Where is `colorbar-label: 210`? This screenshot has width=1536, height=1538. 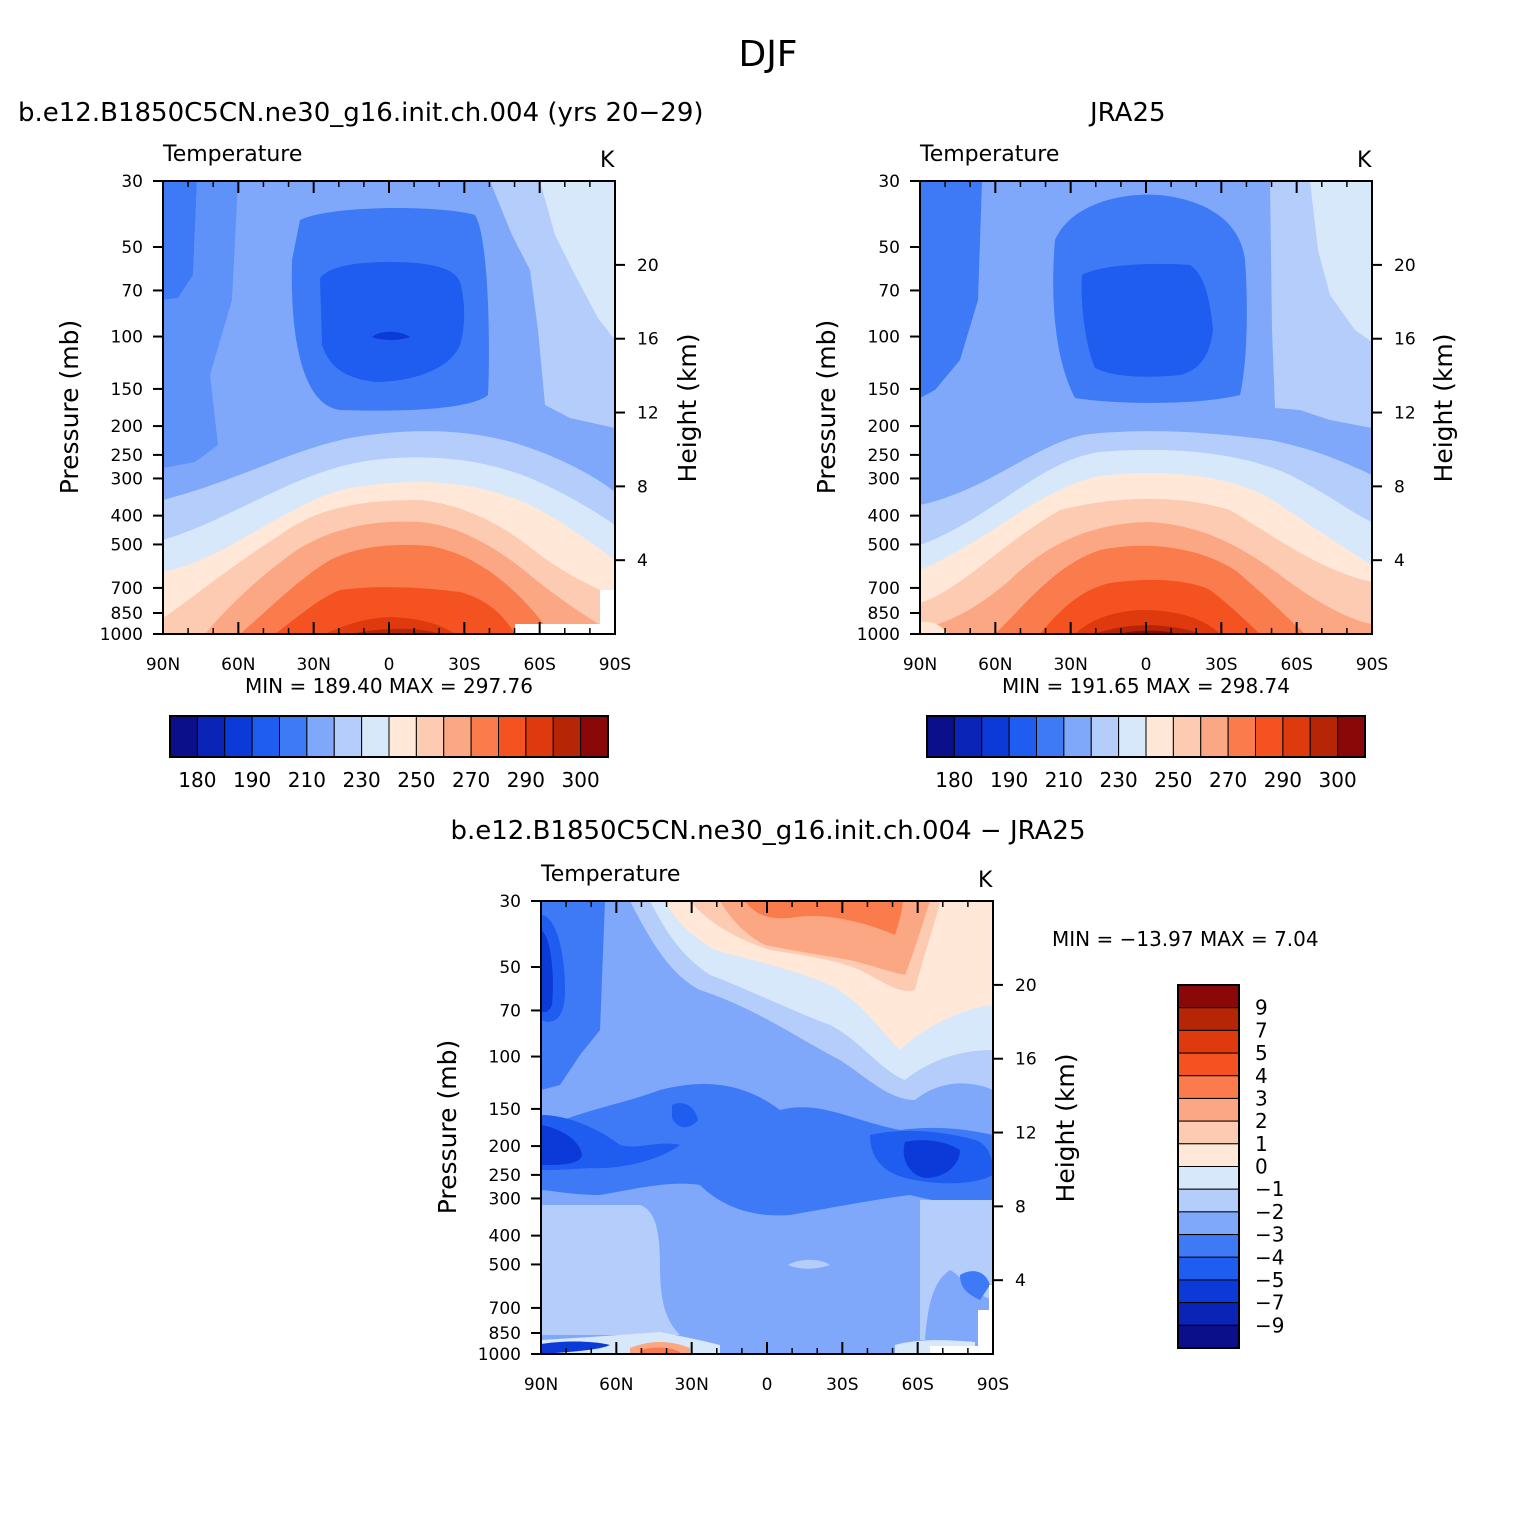
colorbar-label: 210 is located at coordinates (307, 780).